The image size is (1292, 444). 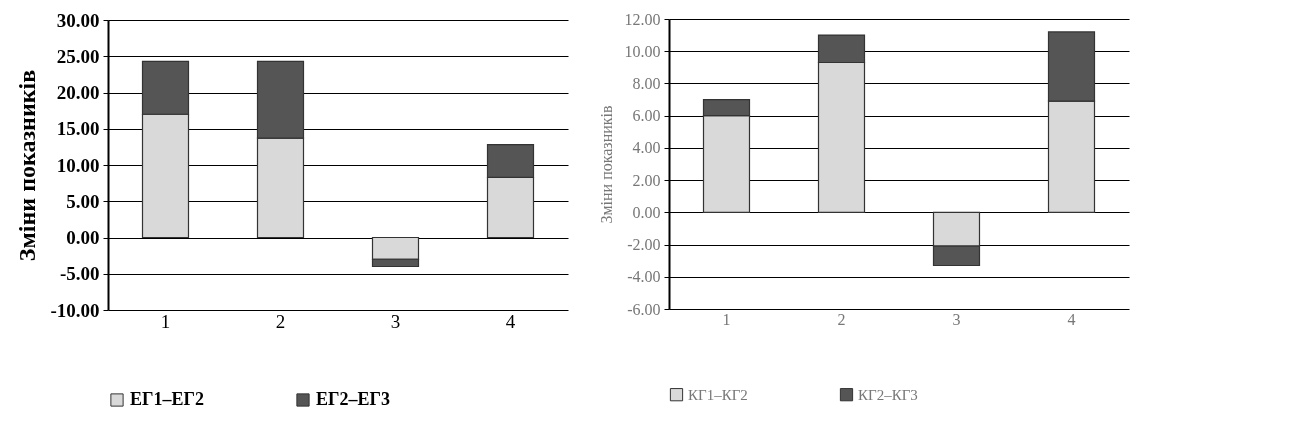 I want to click on y-tick-label: 8.00, so click(x=646, y=83).